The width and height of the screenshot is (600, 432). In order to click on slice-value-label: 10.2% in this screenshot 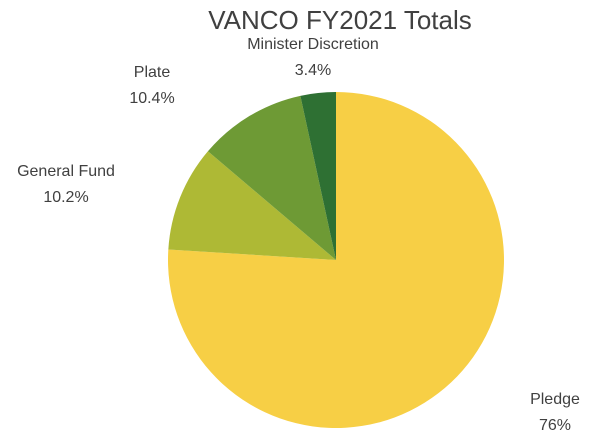, I will do `click(65, 197)`.